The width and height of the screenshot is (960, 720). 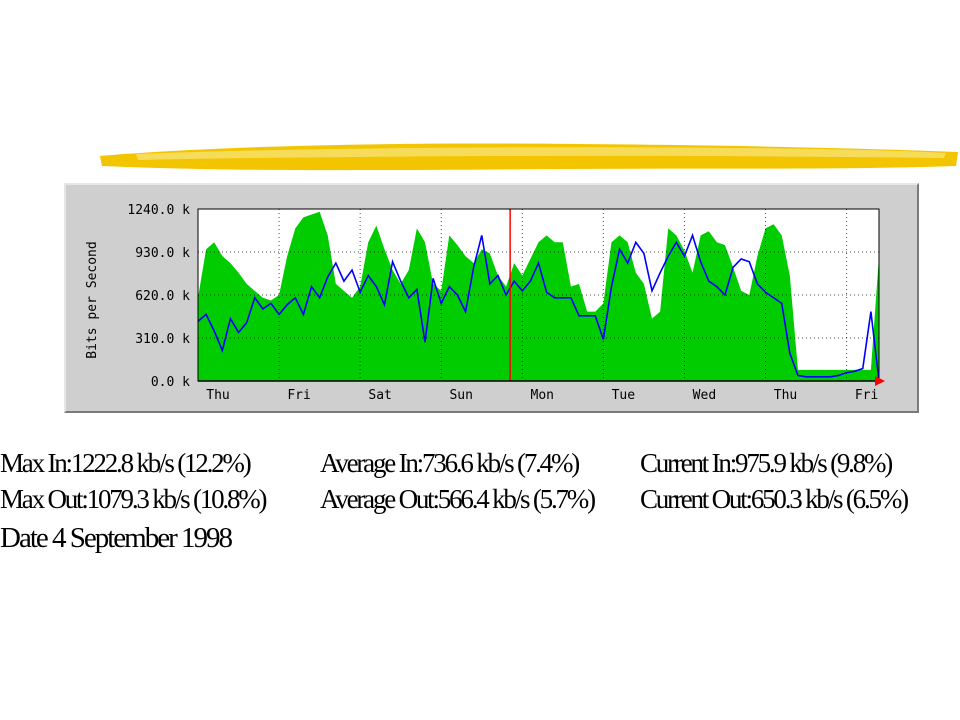 I want to click on average-in-stat: Average In:736.6 kb/s (7.4%), so click(x=450, y=463).